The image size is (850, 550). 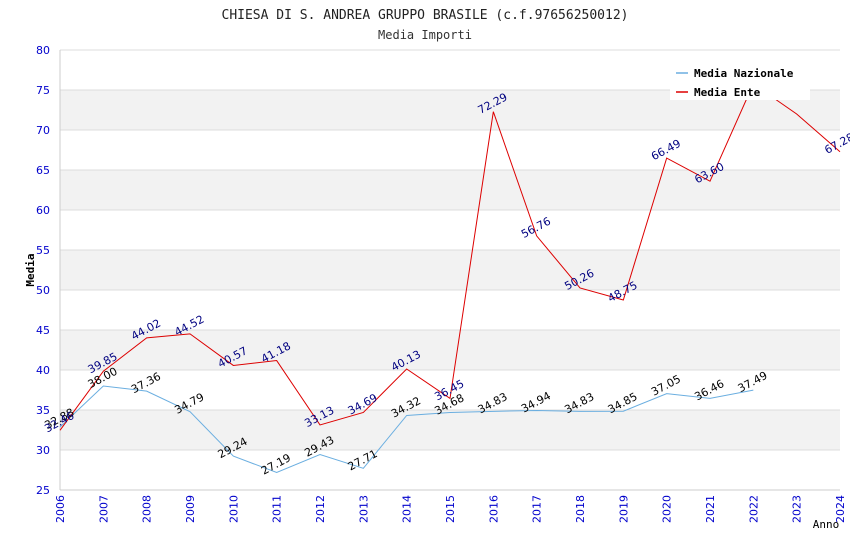 What do you see at coordinates (147, 509) in the screenshot?
I see `x-tick-label: 2008` at bounding box center [147, 509].